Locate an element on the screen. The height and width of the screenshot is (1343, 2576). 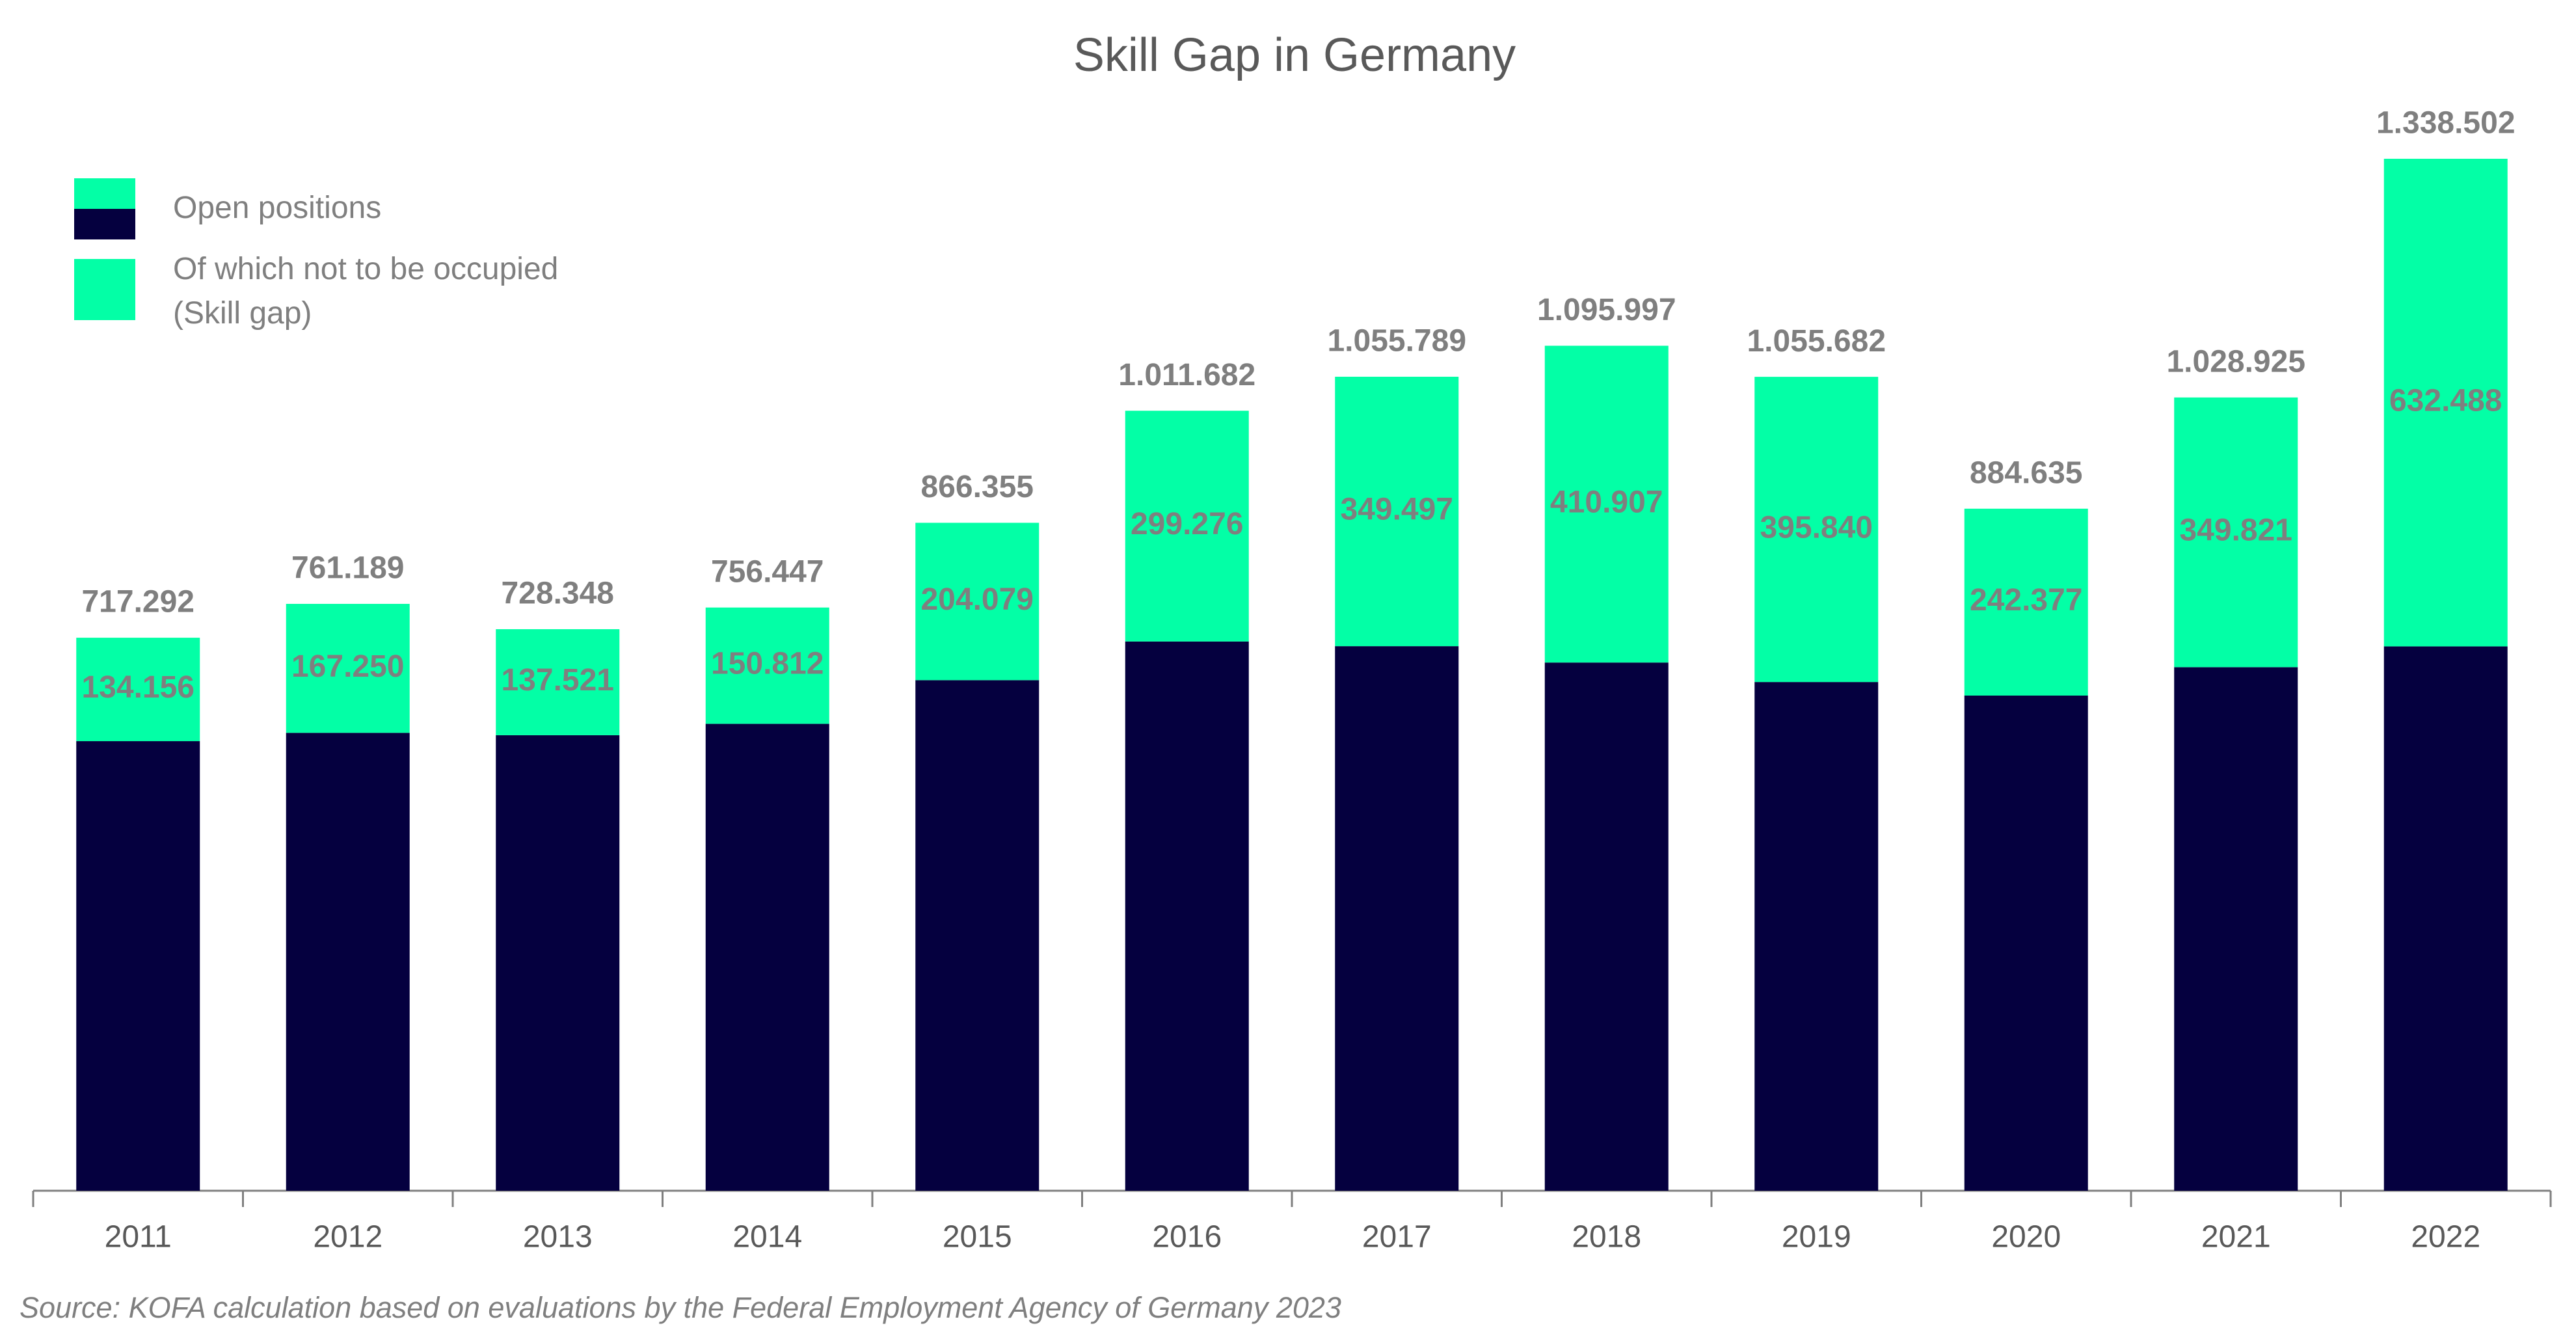
total-label: 1.011.682 is located at coordinates (1186, 375).